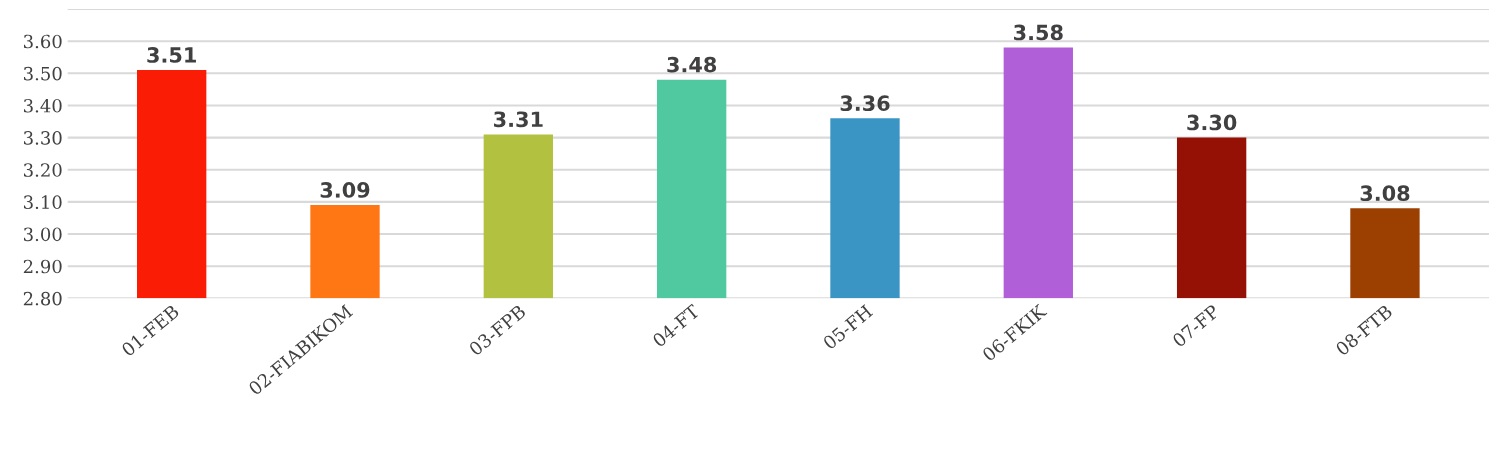 This screenshot has width=1504, height=452. Describe the element at coordinates (1038, 32) in the screenshot. I see `data-label: 3.58` at that location.